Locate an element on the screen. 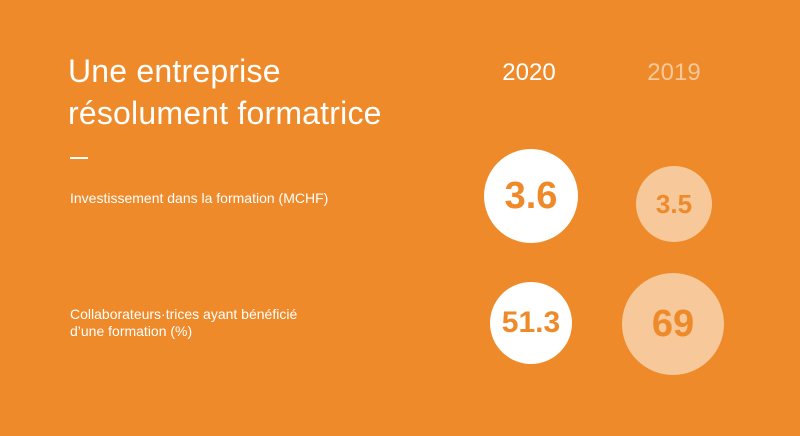 The height and width of the screenshot is (436, 800). title-line-2: résolument formatrice is located at coordinates (225, 113).